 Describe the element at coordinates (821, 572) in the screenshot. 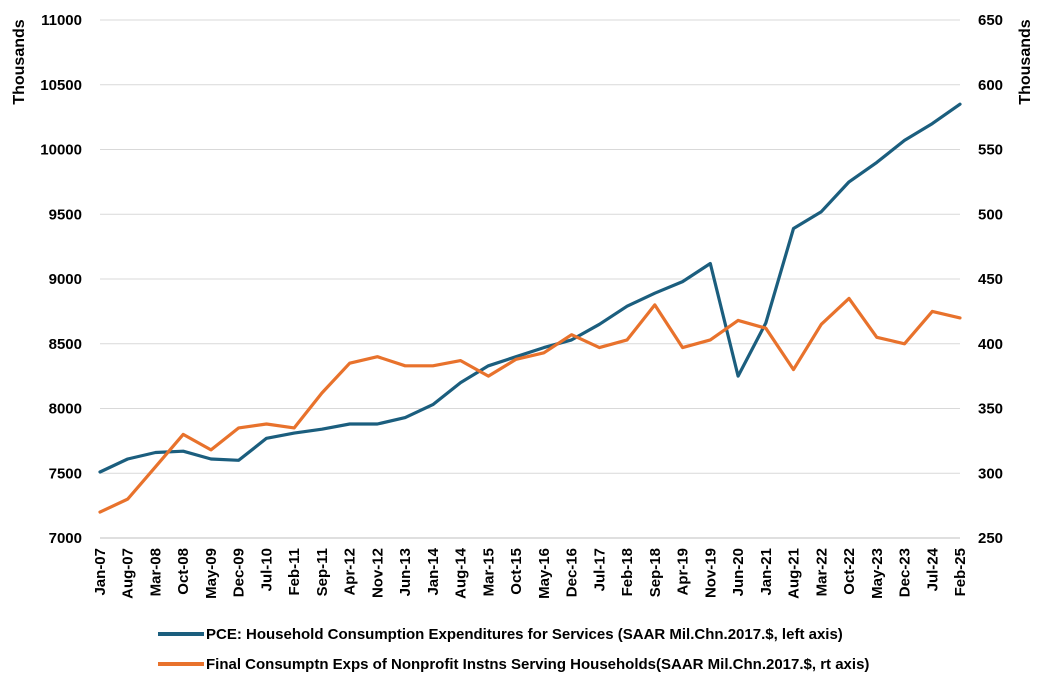

I see `x-tick-label: Mar-22` at that location.